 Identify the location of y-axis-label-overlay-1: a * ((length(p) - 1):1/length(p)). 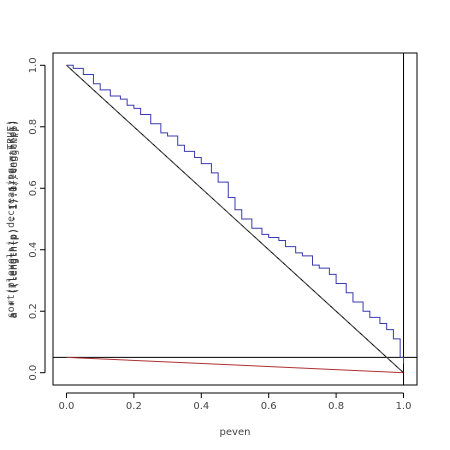
(13, 219).